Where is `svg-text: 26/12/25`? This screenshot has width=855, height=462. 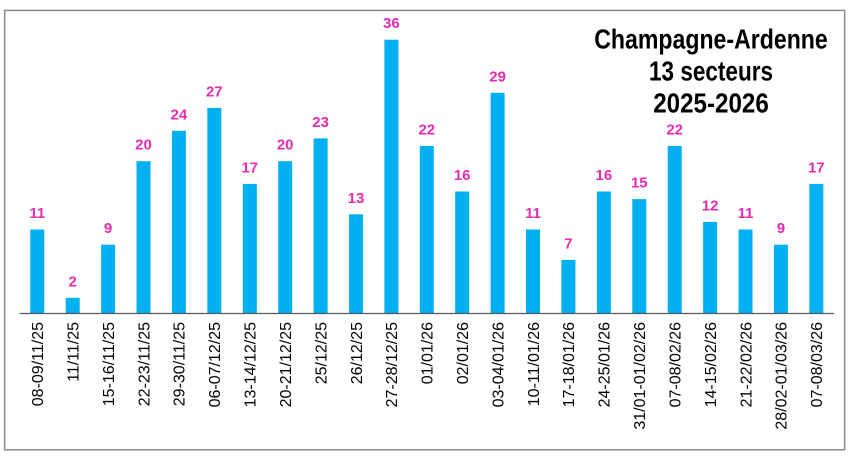
svg-text: 26/12/25 is located at coordinates (357, 353).